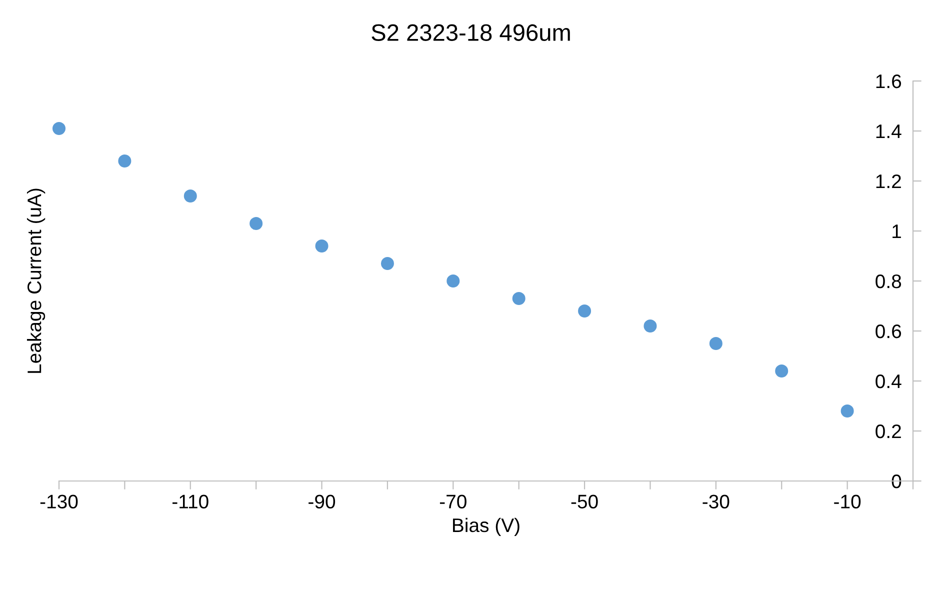  Describe the element at coordinates (896, 231) in the screenshot. I see `y-tick-label: 1` at that location.